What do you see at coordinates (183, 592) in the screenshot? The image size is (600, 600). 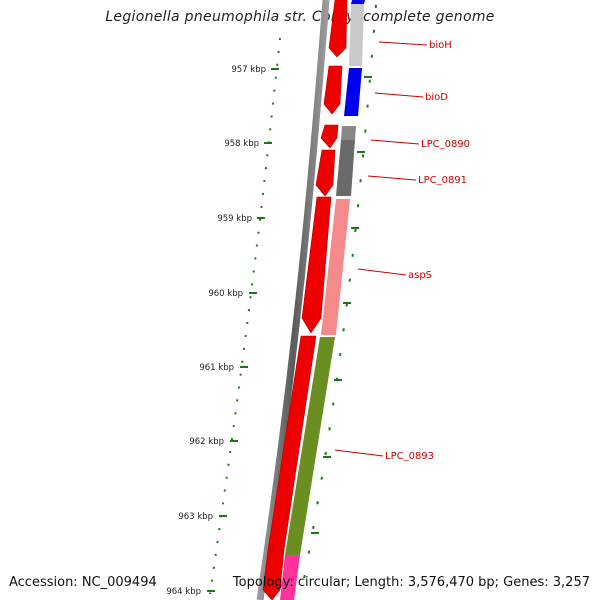 I see `tick-label: 964 kbp` at bounding box center [183, 592].